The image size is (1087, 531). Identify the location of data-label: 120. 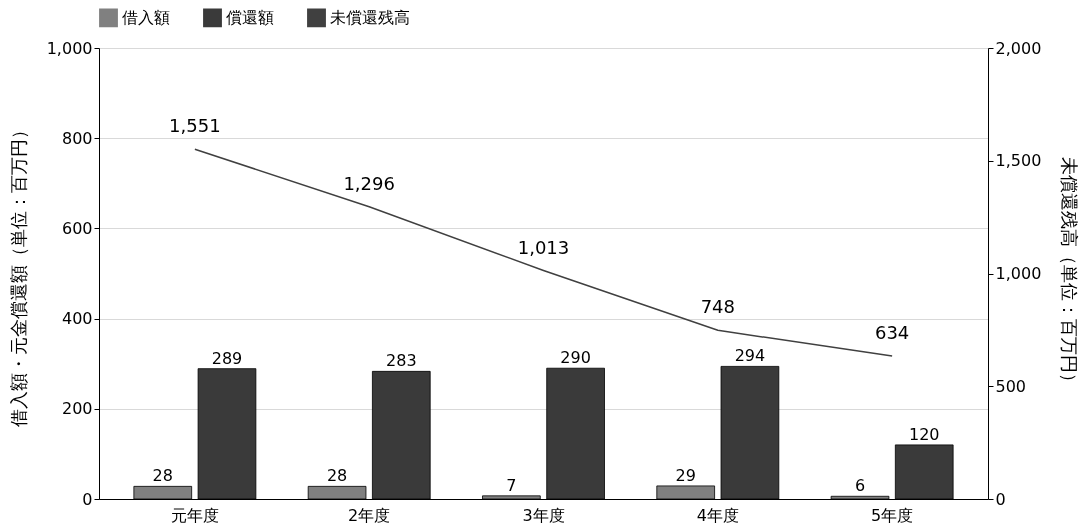
(924, 434).